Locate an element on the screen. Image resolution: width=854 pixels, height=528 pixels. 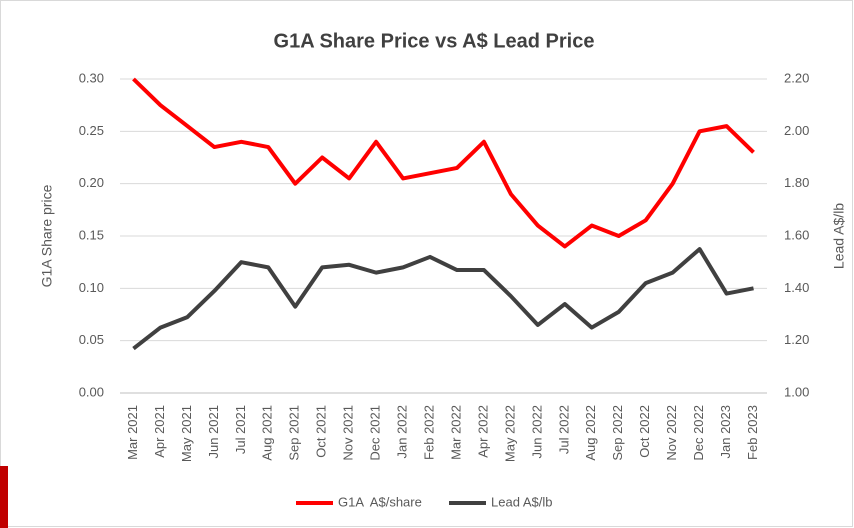
y-tick-label: 0.15 is located at coordinates (91, 234).